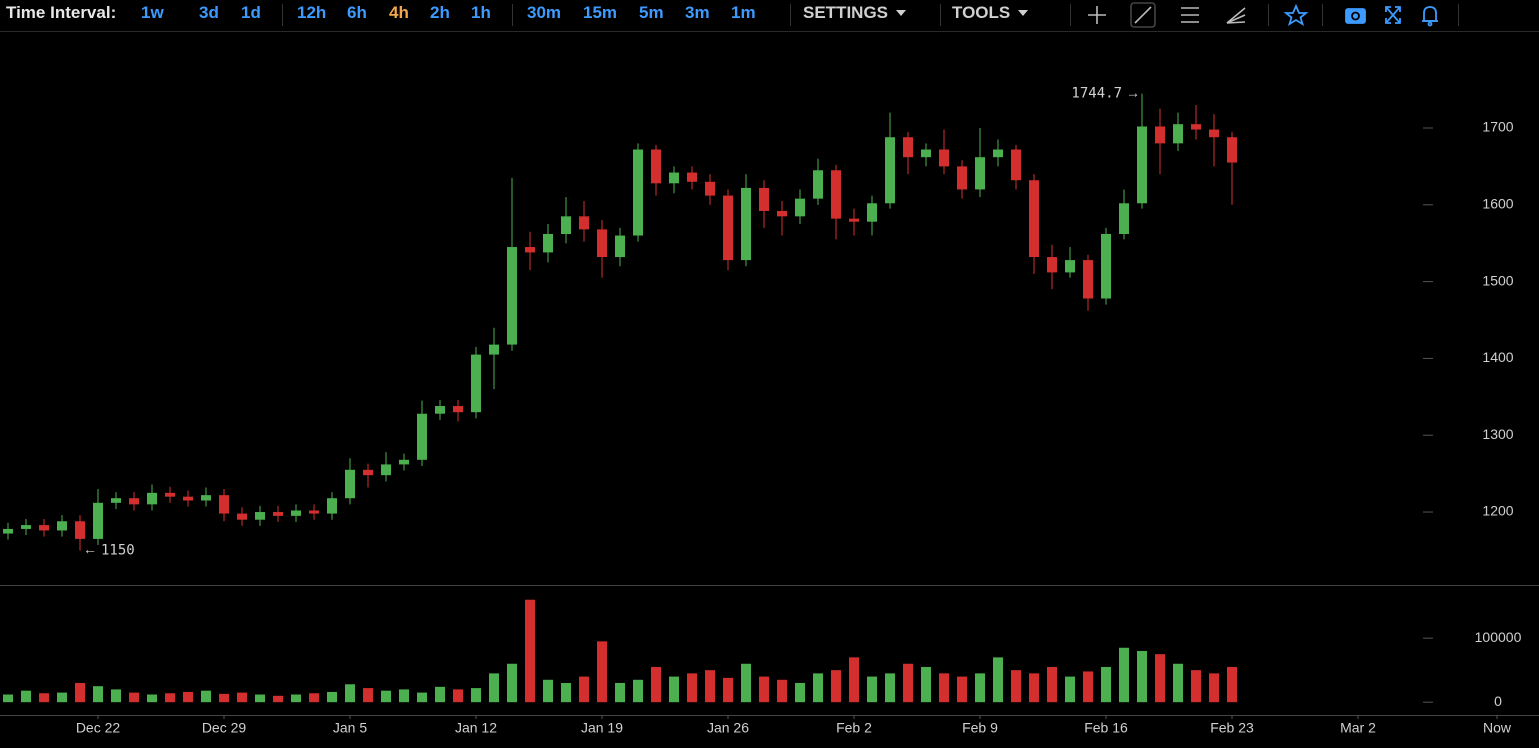  I want to click on fullscreen-icon, so click(1393, 15).